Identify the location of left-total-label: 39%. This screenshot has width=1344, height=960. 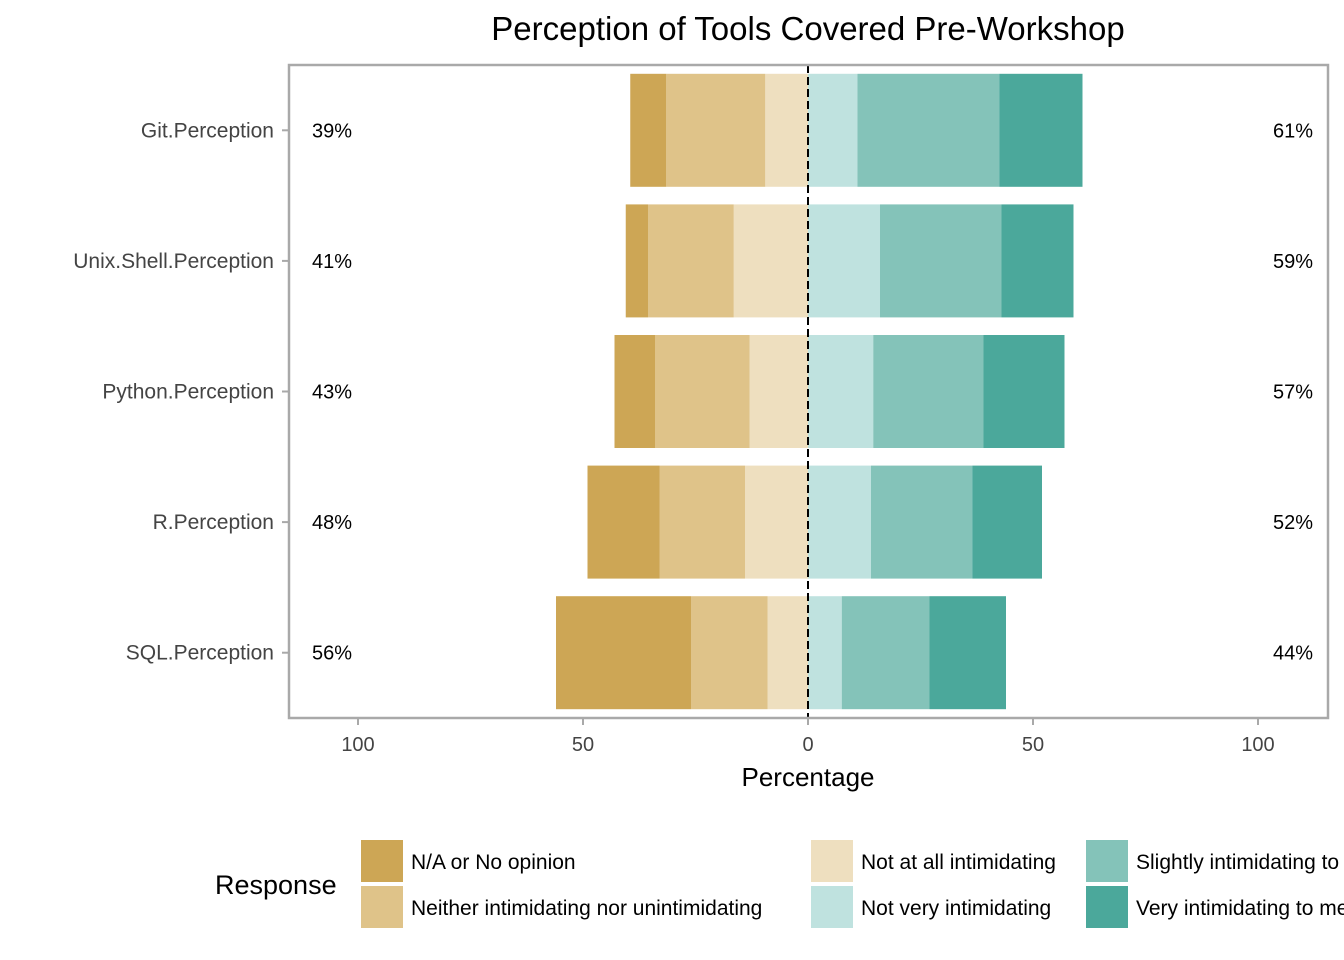
(332, 131).